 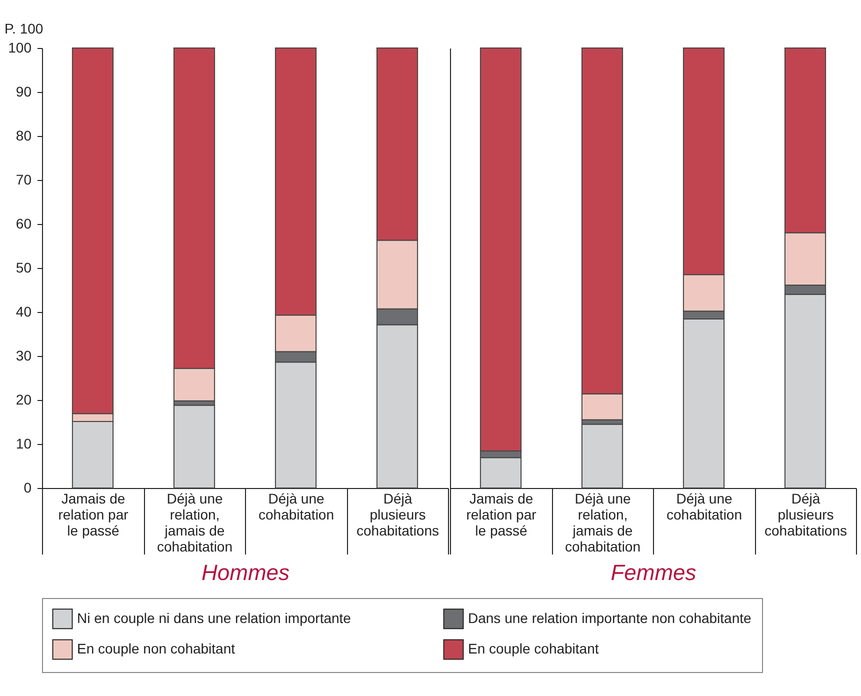 I want to click on y-tick-label: 100, so click(x=20, y=48).